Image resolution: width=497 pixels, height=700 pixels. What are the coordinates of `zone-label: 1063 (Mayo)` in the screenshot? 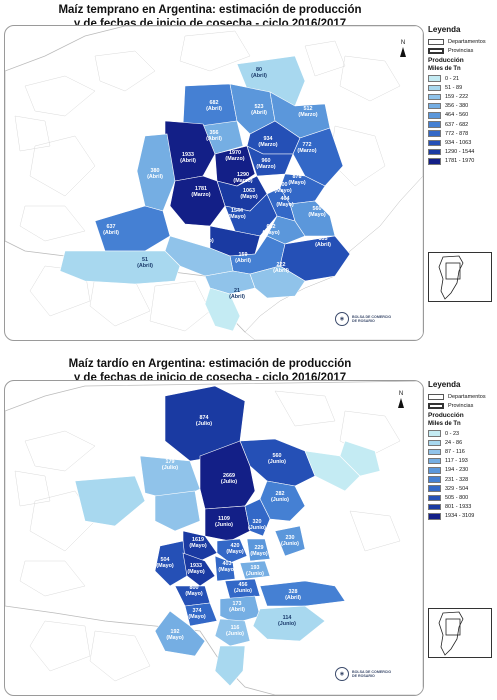 It's located at (249, 193).